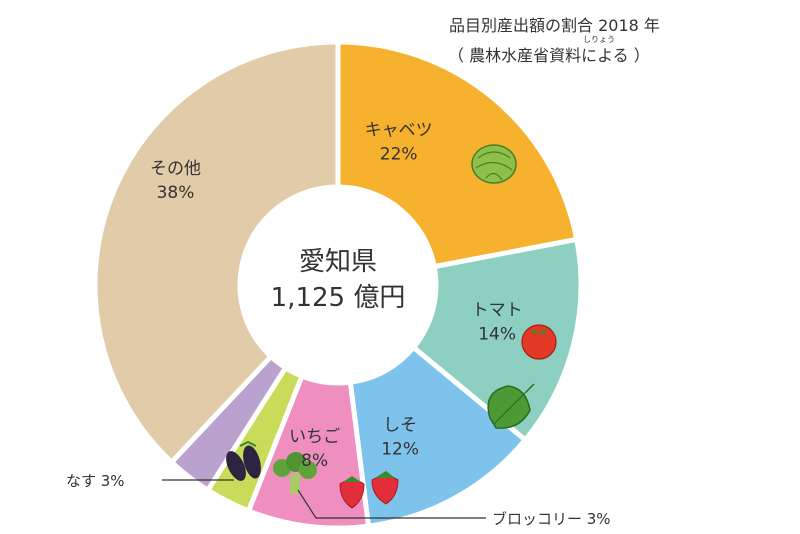  Describe the element at coordinates (599, 39) in the screenshot. I see `title-ruby: しりょう` at that location.